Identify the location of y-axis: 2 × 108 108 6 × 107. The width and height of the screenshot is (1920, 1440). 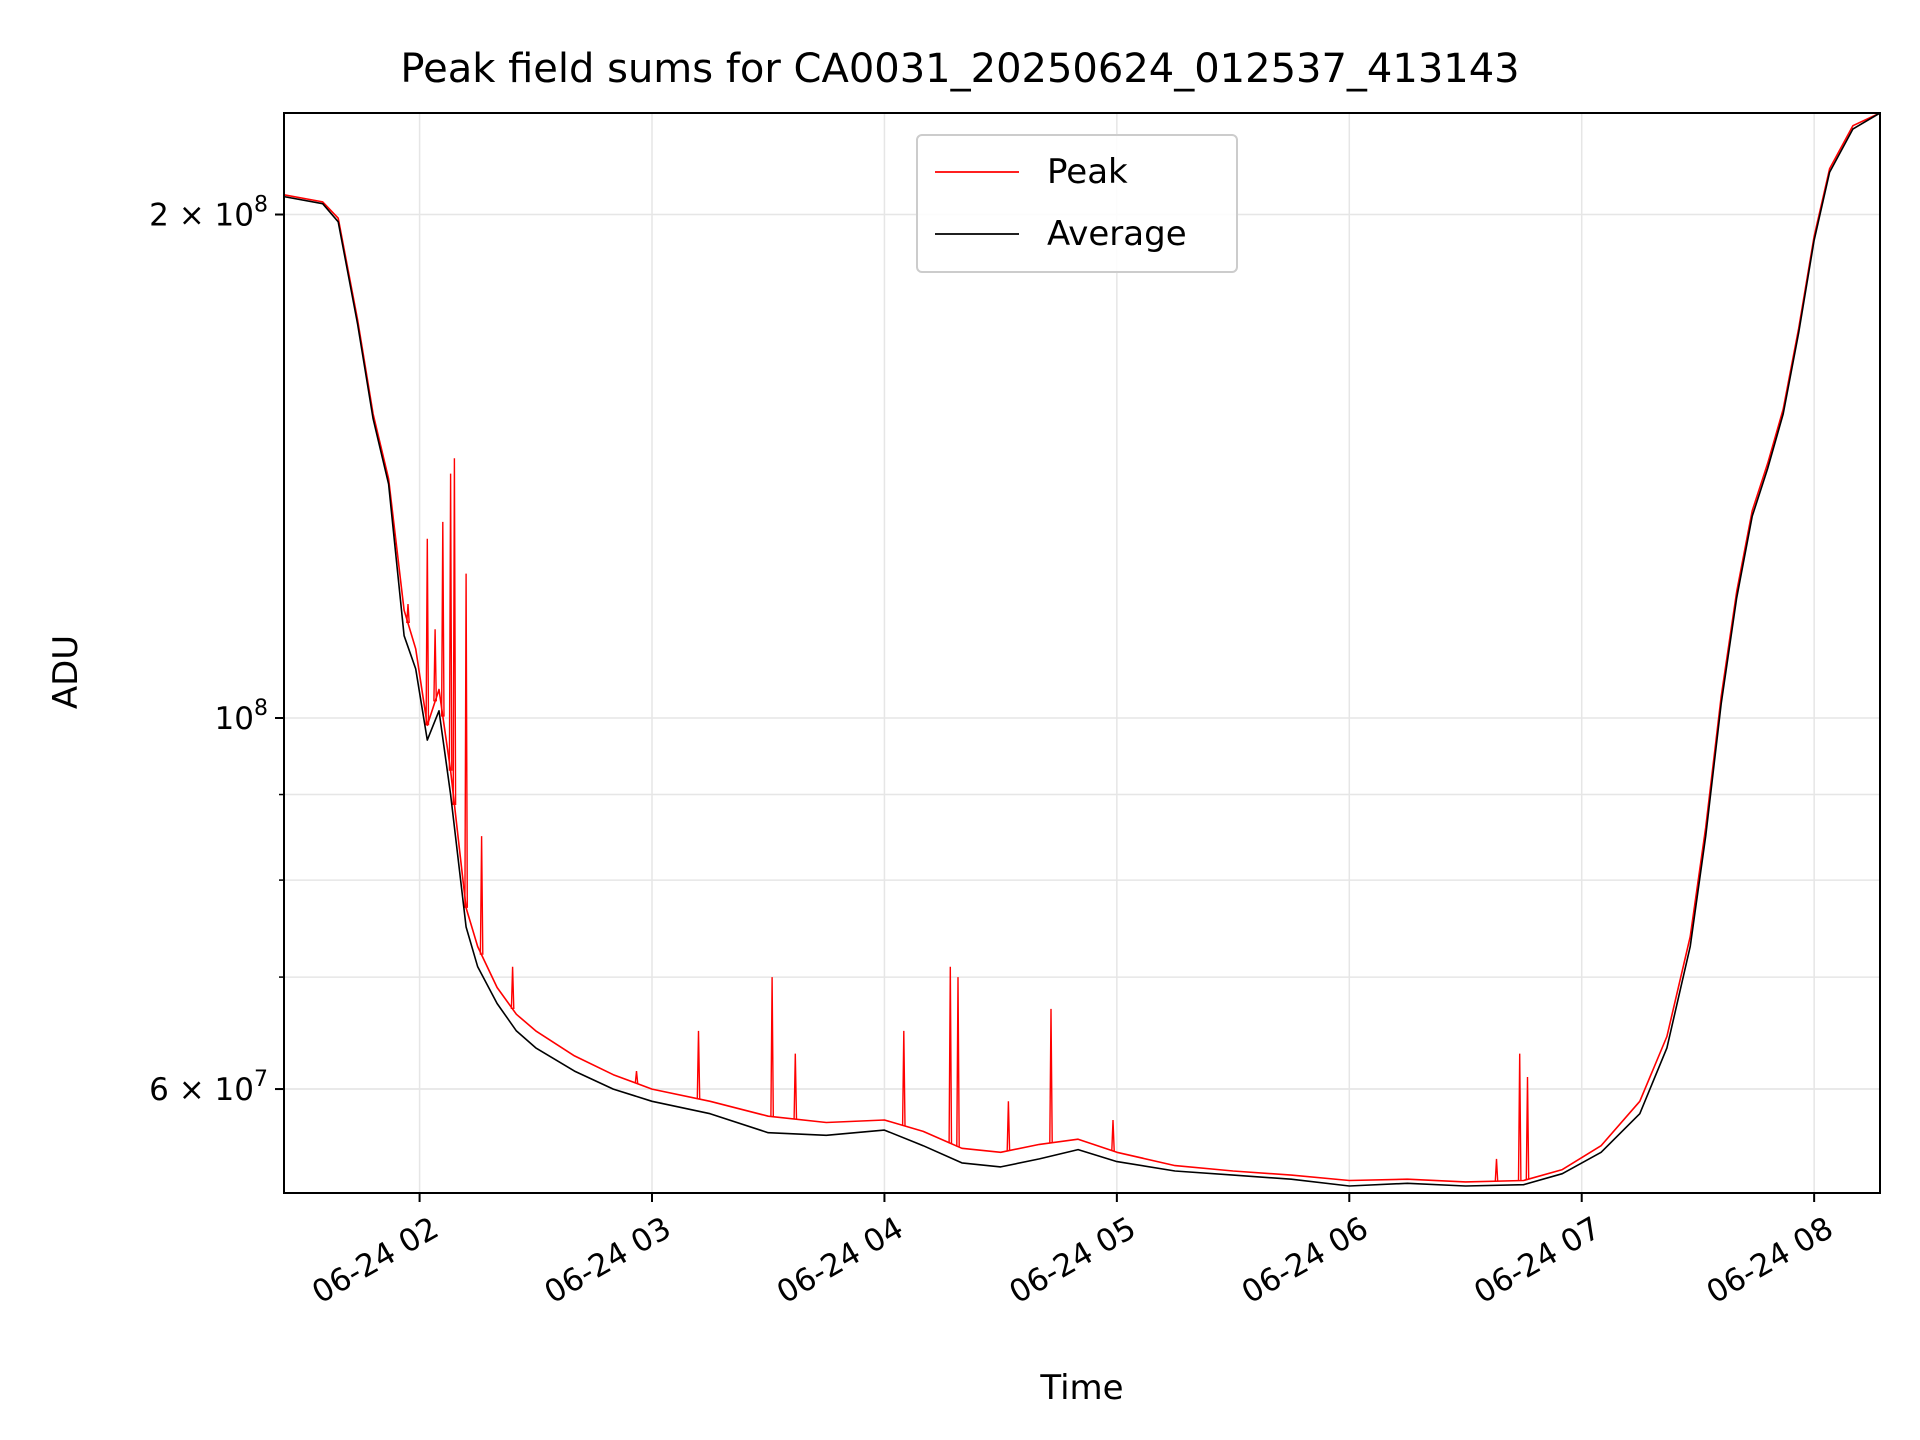
(216, 650).